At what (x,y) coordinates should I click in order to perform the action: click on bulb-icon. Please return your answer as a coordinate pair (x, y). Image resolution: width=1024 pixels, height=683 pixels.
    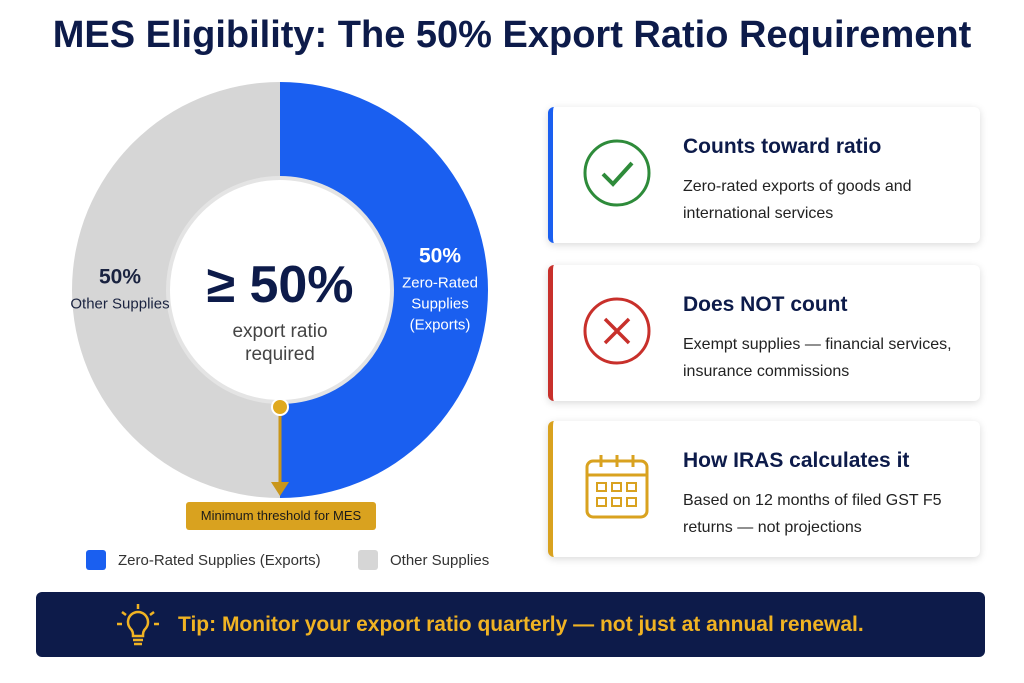
    Looking at the image, I should click on (138, 625).